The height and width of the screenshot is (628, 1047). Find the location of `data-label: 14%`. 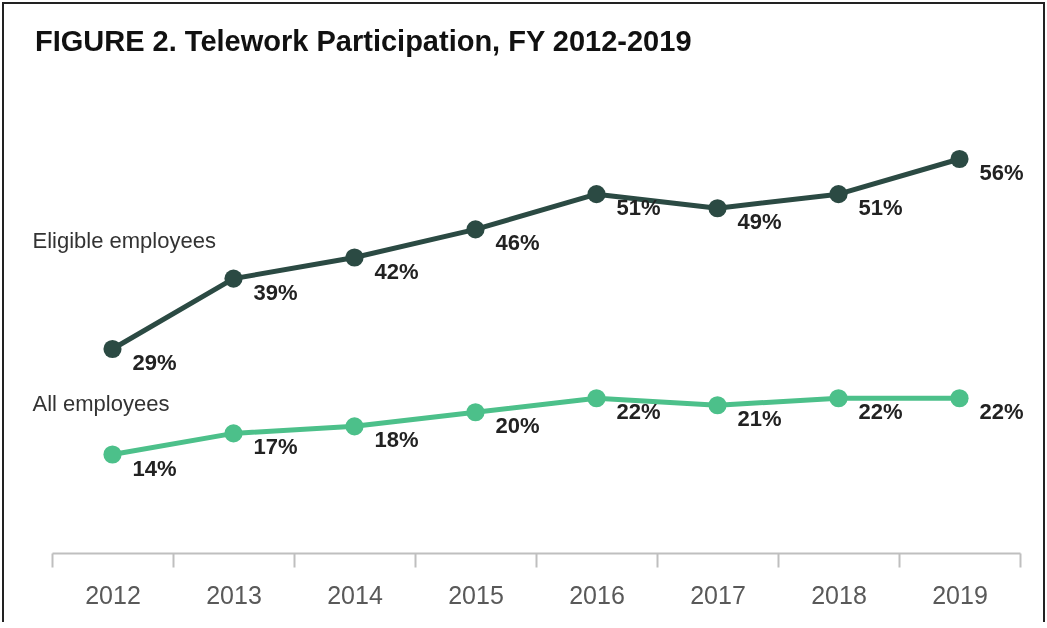

data-label: 14% is located at coordinates (154, 468).